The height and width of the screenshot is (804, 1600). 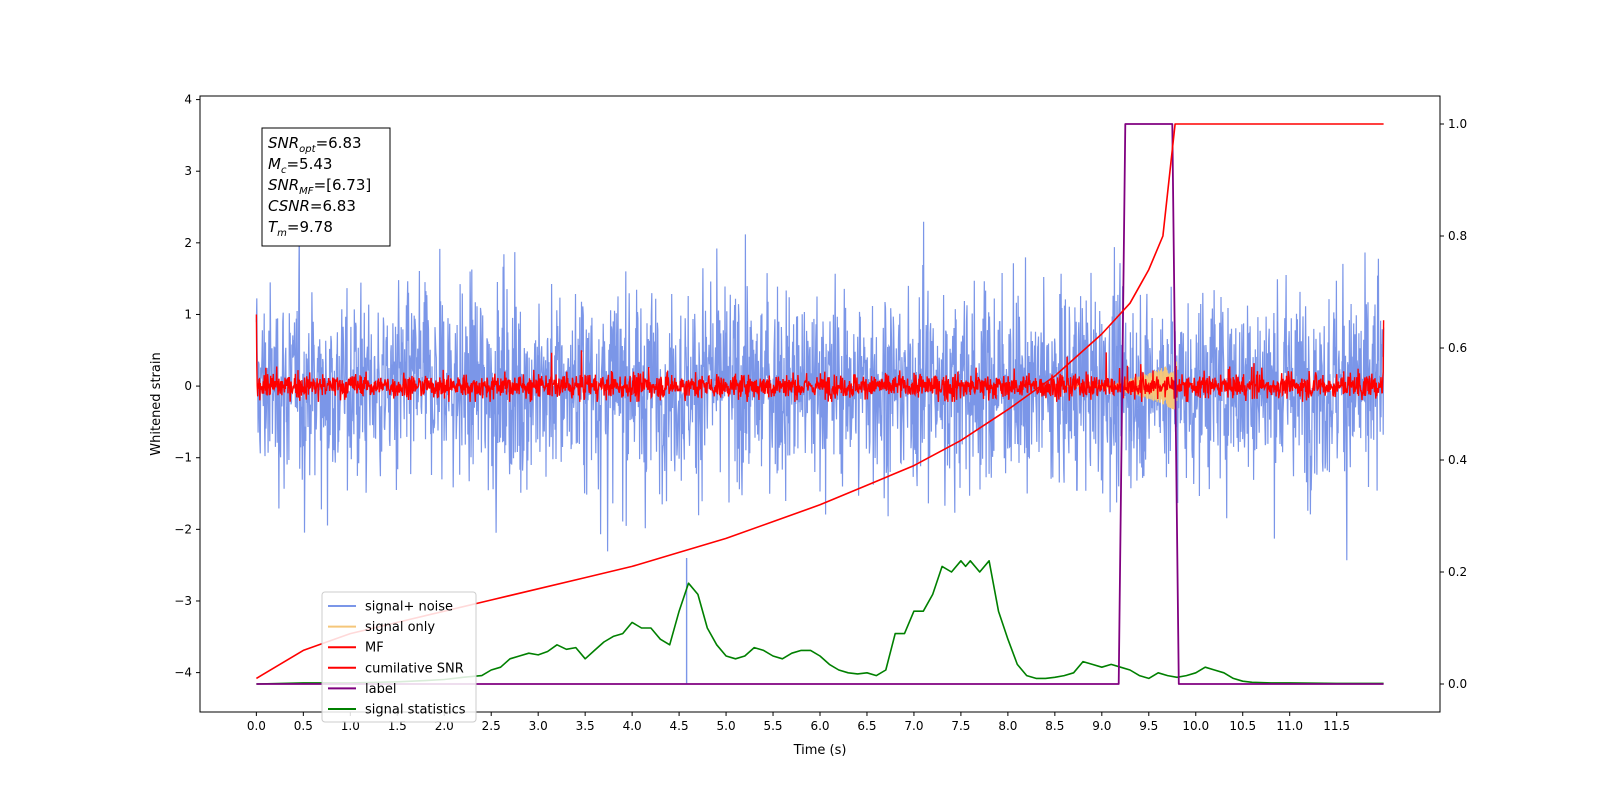 What do you see at coordinates (820, 622) in the screenshot?
I see `series-signal-statistics` at bounding box center [820, 622].